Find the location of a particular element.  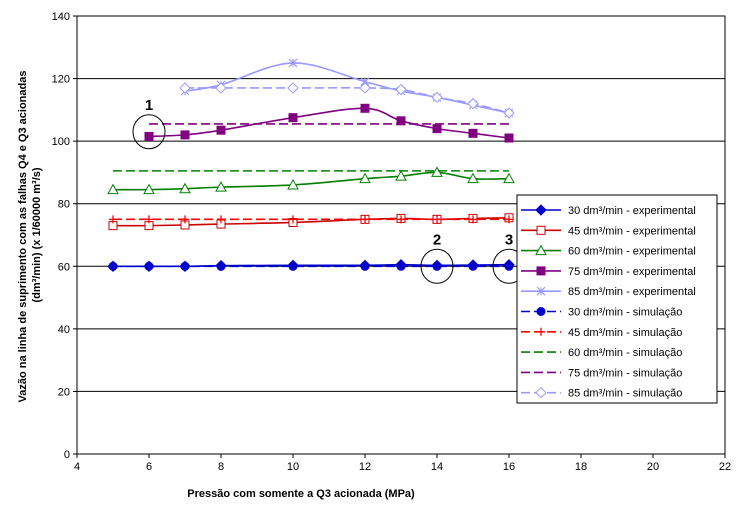

legend-label: 30 dm³/min - simulação is located at coordinates (625, 313).